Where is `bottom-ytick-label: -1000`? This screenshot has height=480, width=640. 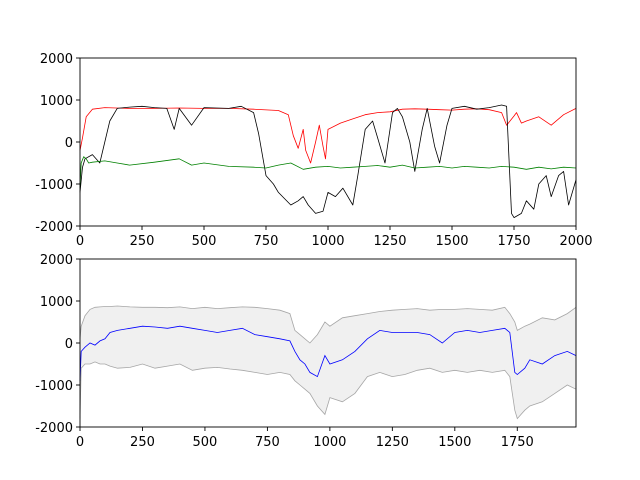
bottom-ytick-label: -1000 is located at coordinates (54, 386).